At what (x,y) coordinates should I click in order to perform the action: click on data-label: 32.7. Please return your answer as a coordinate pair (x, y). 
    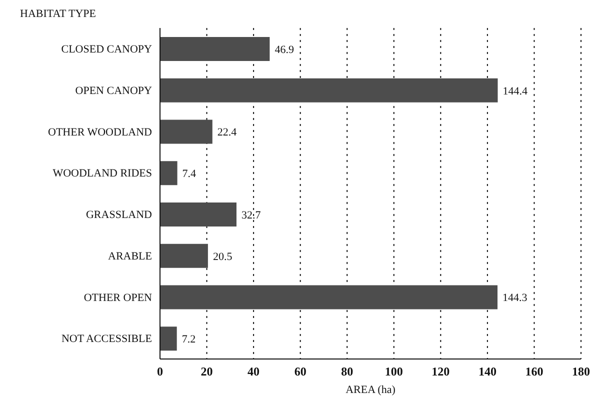
    Looking at the image, I should click on (251, 215).